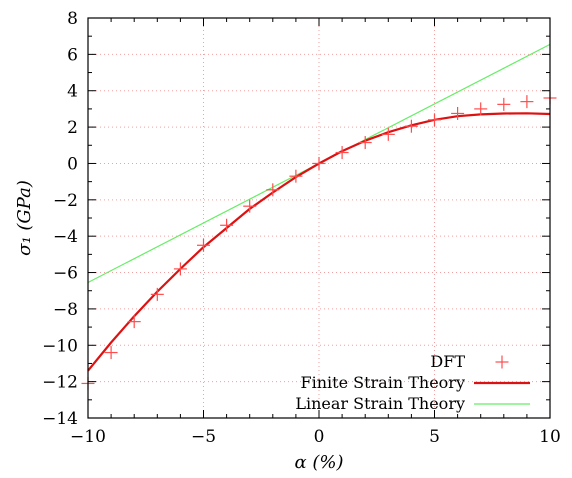 This screenshot has width=572, height=478. What do you see at coordinates (65, 201) in the screenshot?
I see `y-tick-label: −2` at bounding box center [65, 201].